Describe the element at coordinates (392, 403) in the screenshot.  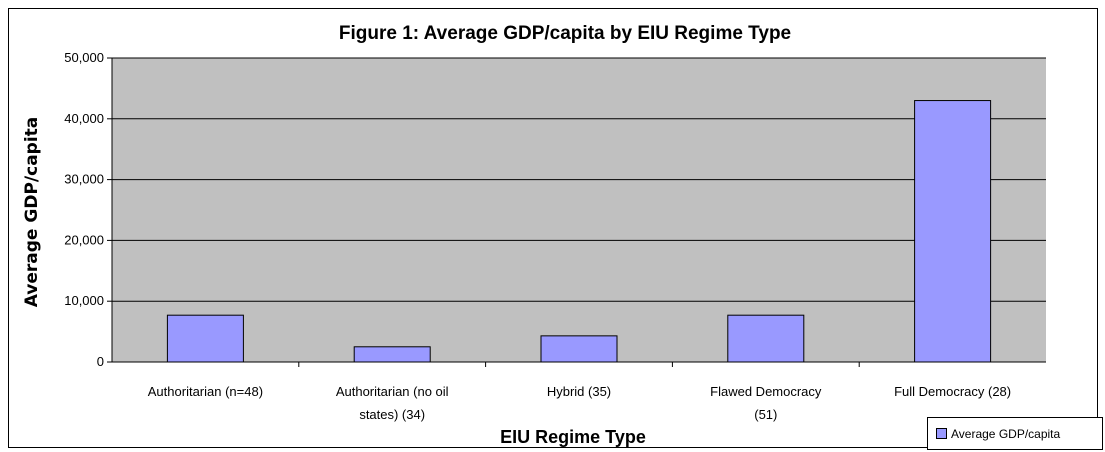
I see `category-label: Authoritarian (no oil states) (34)` at that location.